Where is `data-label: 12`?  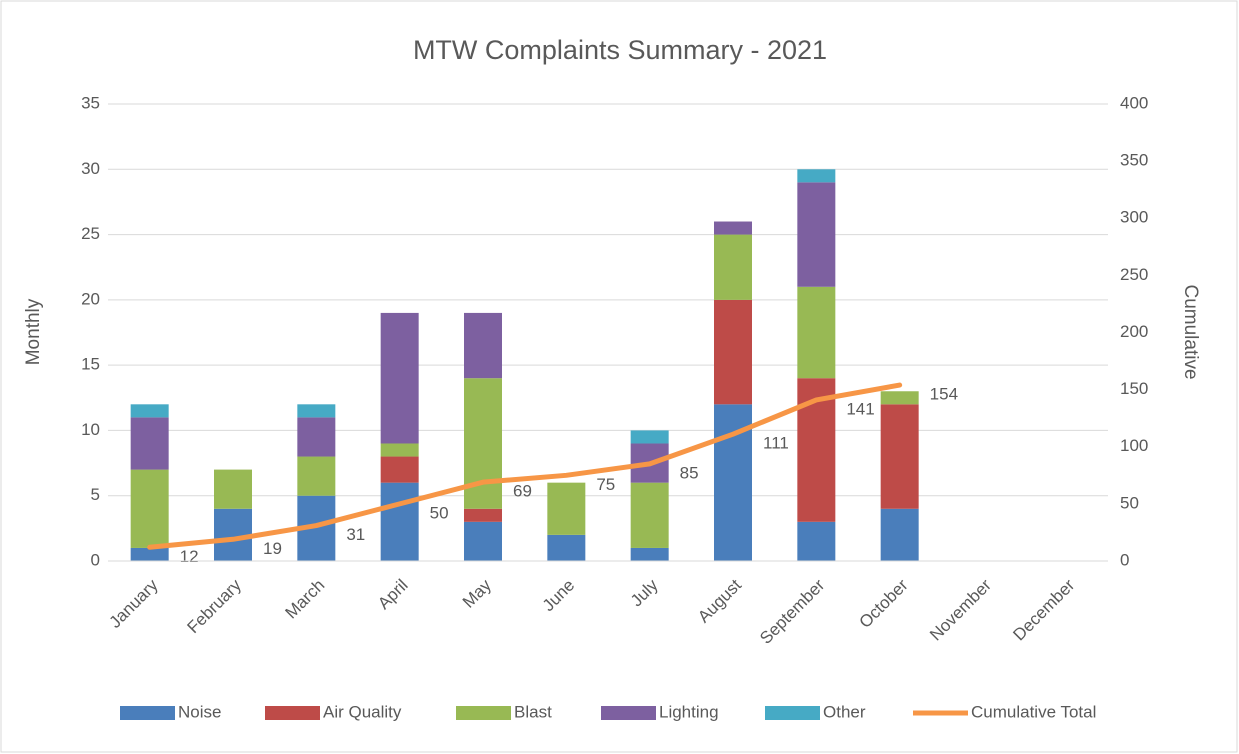 data-label: 12 is located at coordinates (189, 556).